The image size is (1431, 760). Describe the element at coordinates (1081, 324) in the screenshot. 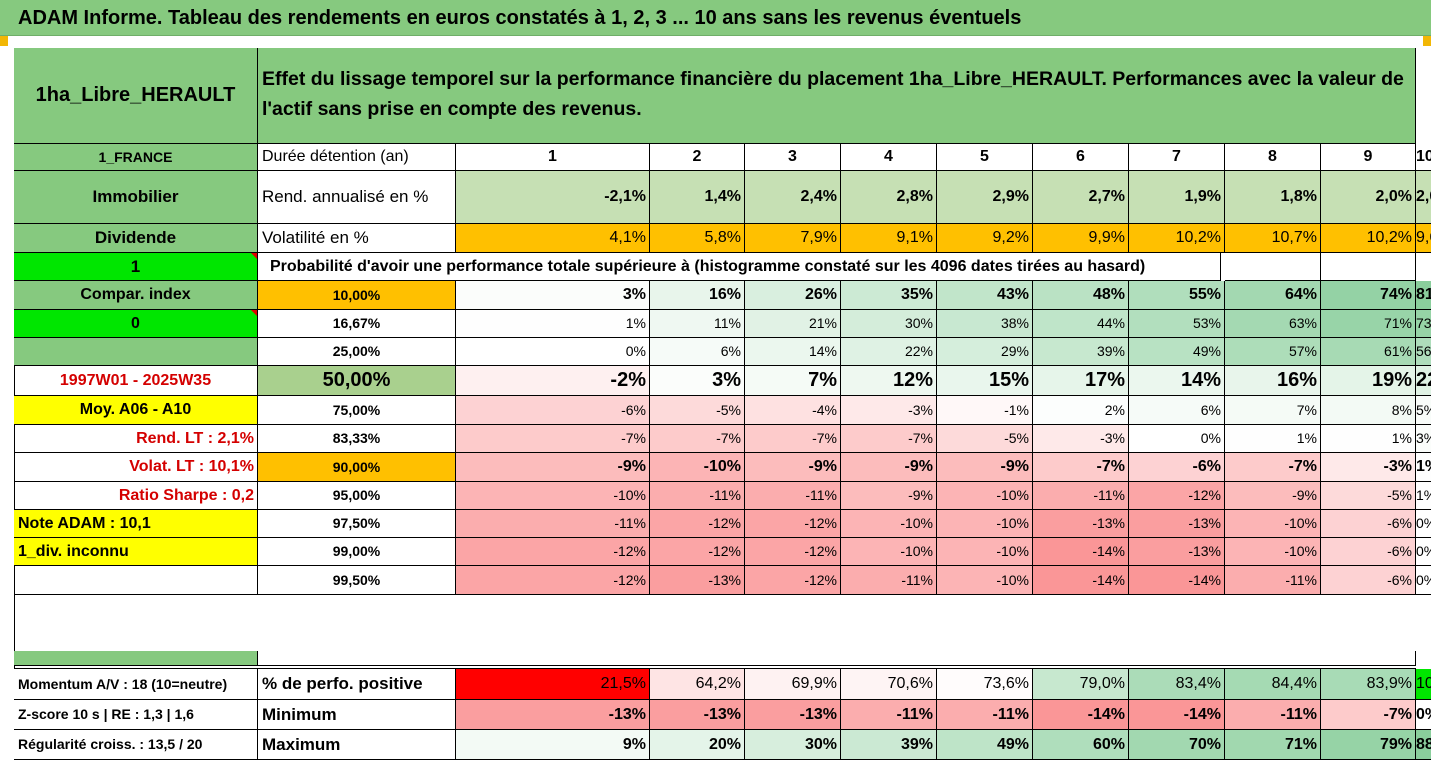

I see `quantile-value: 44%` at that location.